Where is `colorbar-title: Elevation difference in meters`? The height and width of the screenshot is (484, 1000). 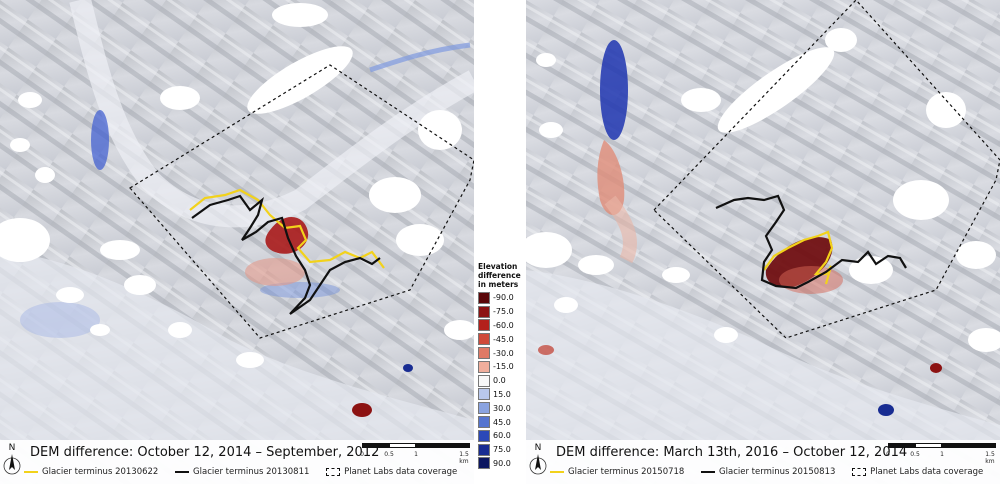 colorbar-title: Elevation difference in meters is located at coordinates (499, 275).